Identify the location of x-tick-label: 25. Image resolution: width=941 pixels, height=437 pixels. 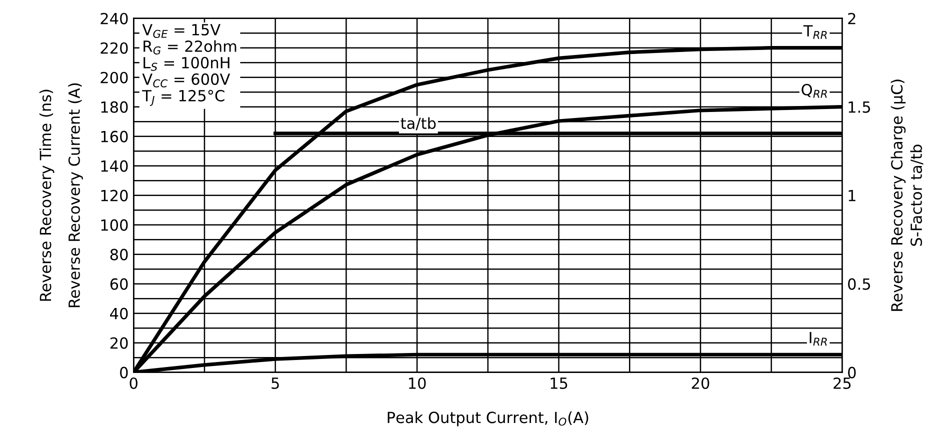
(842, 383).